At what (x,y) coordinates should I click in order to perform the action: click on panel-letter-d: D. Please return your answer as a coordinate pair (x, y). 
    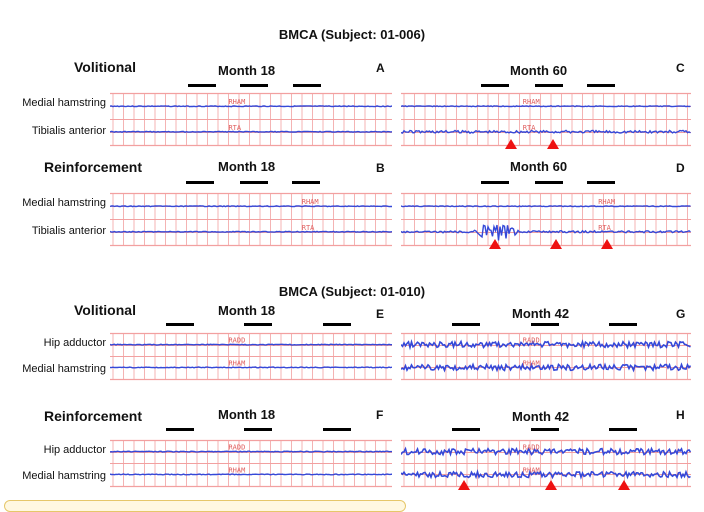
    Looking at the image, I should click on (680, 168).